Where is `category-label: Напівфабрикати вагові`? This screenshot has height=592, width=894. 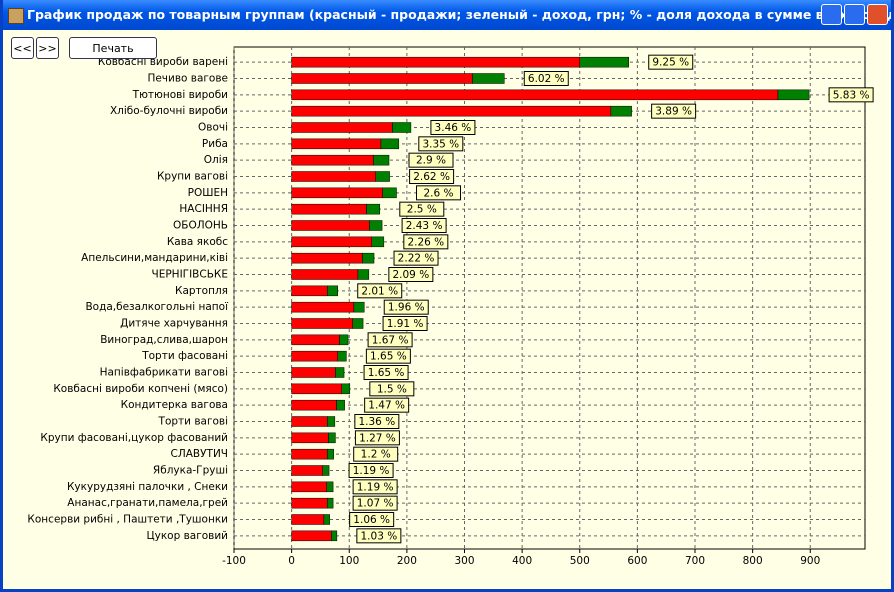 category-label: Напівфабрикати вагові is located at coordinates (164, 373).